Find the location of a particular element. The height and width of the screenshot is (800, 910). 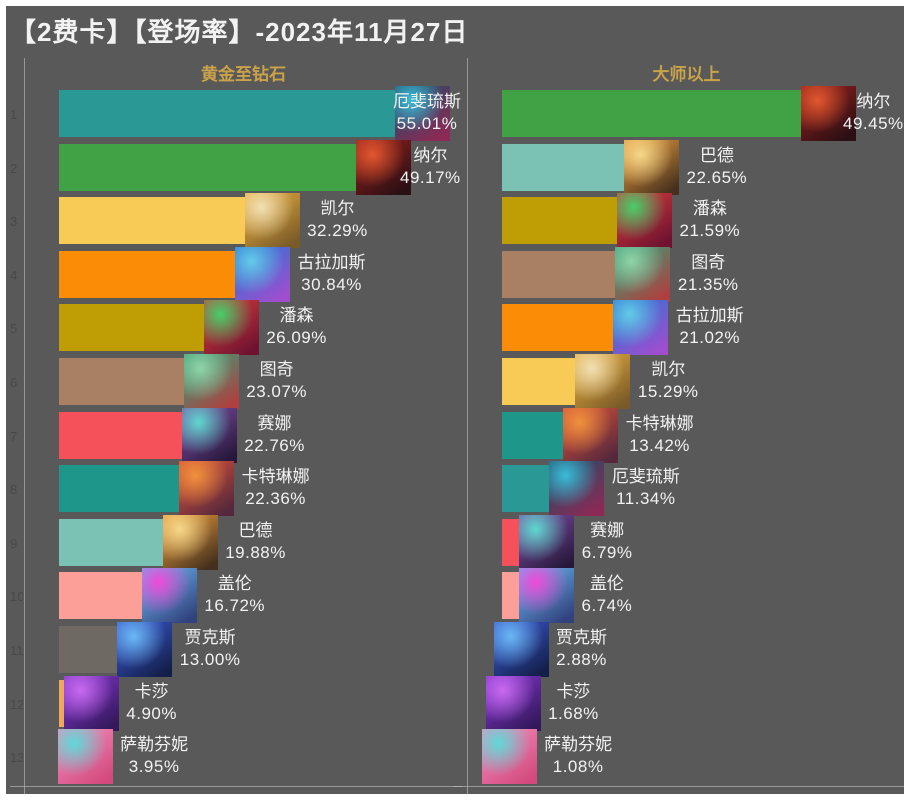

panel-header: 黄金至钻石 is located at coordinates (243, 74).